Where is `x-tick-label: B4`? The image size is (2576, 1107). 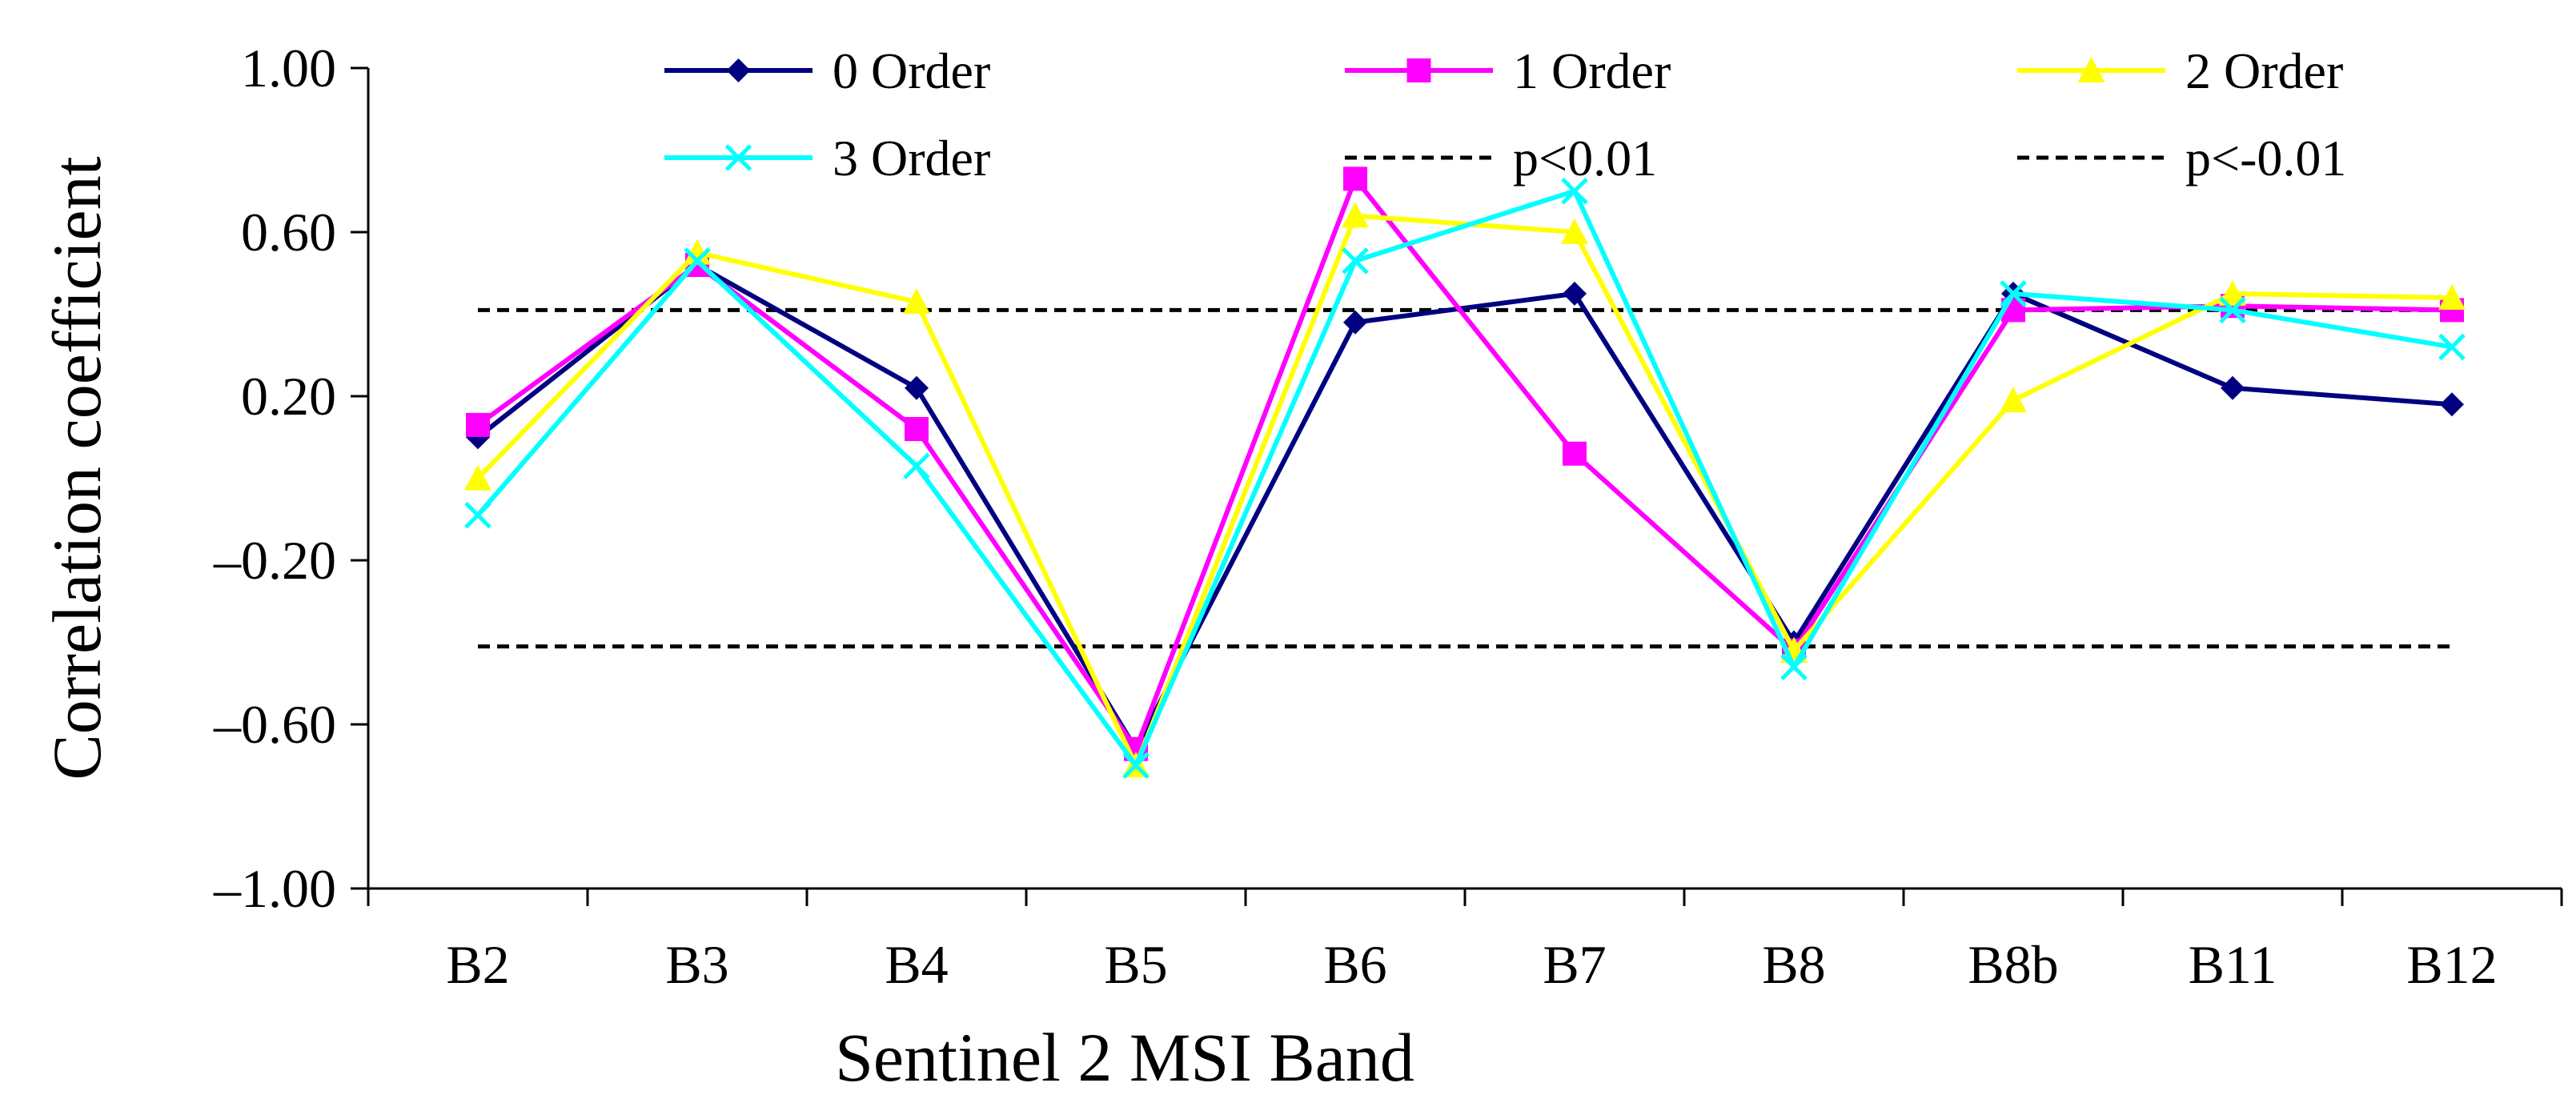
x-tick-label: B4 is located at coordinates (917, 964).